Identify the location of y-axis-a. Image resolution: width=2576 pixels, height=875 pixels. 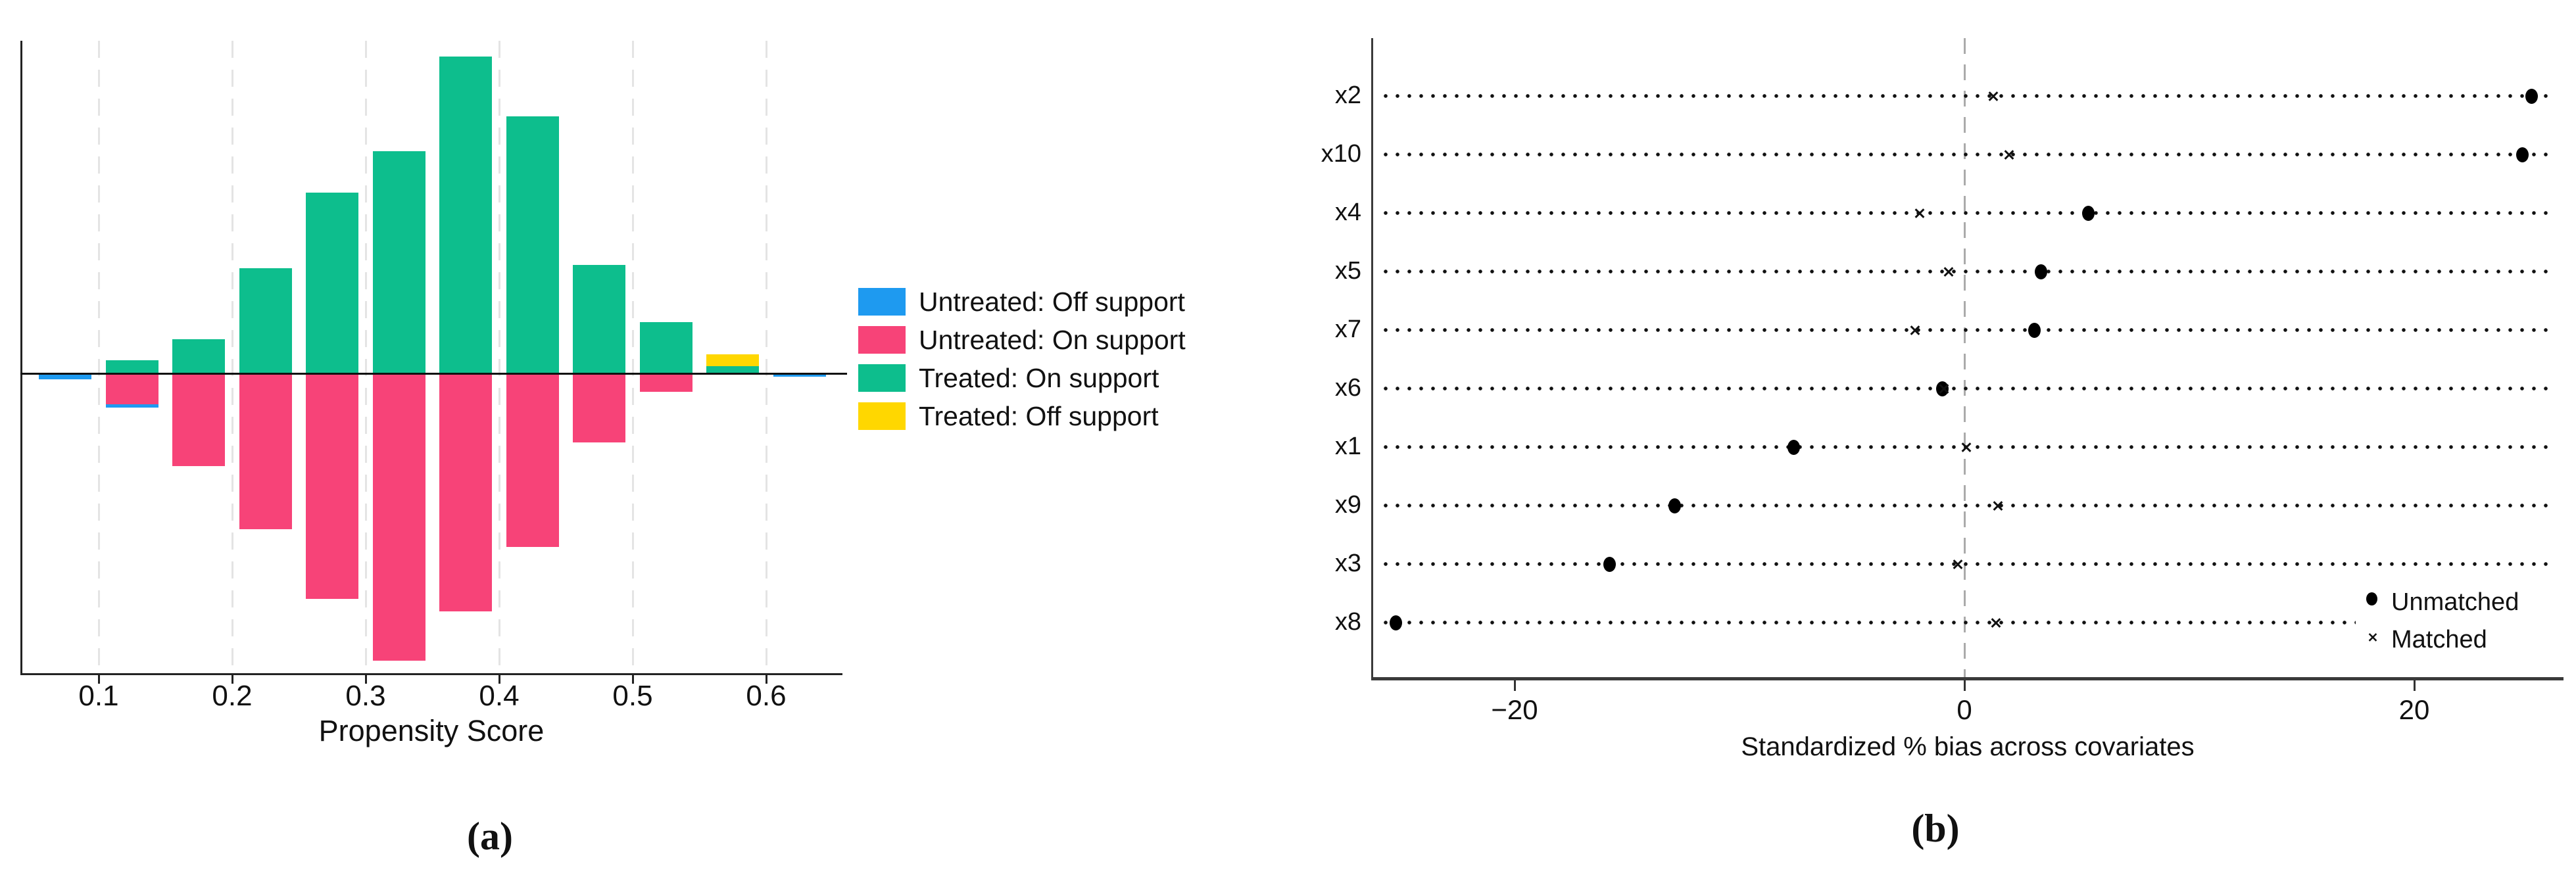
(21, 358).